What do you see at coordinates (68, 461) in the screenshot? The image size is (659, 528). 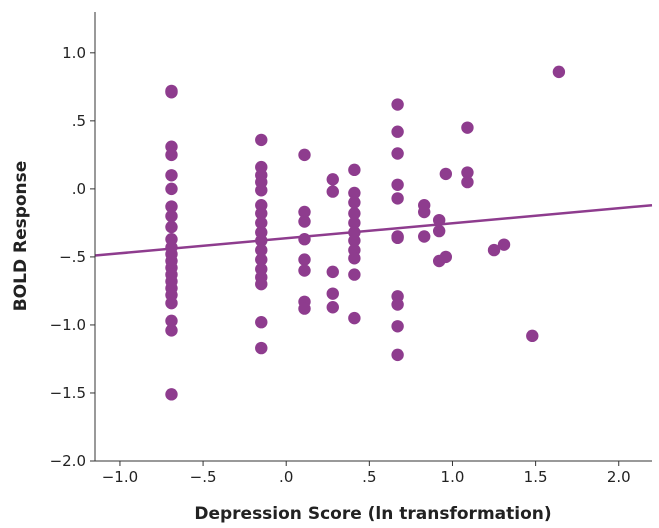 I see `y-tick-label: −2.0` at bounding box center [68, 461].